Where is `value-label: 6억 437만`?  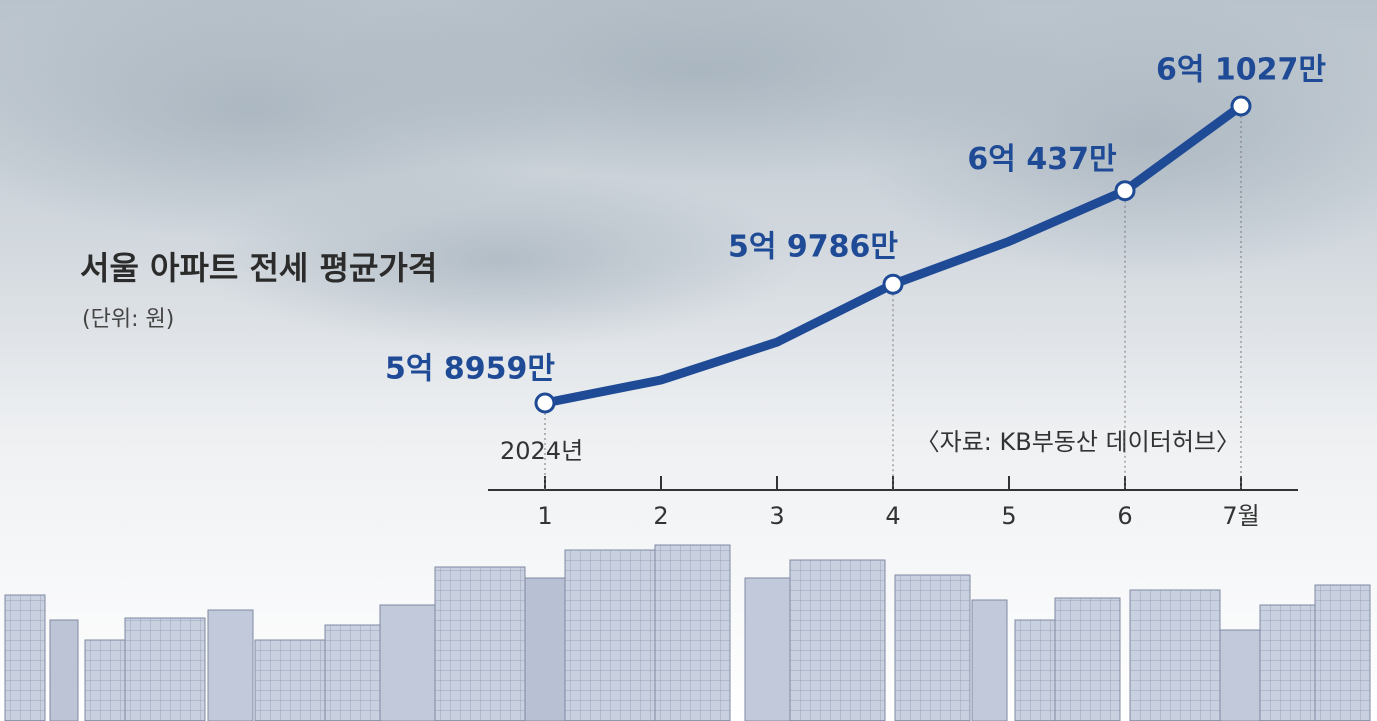
value-label: 6억 437만 is located at coordinates (1042, 159).